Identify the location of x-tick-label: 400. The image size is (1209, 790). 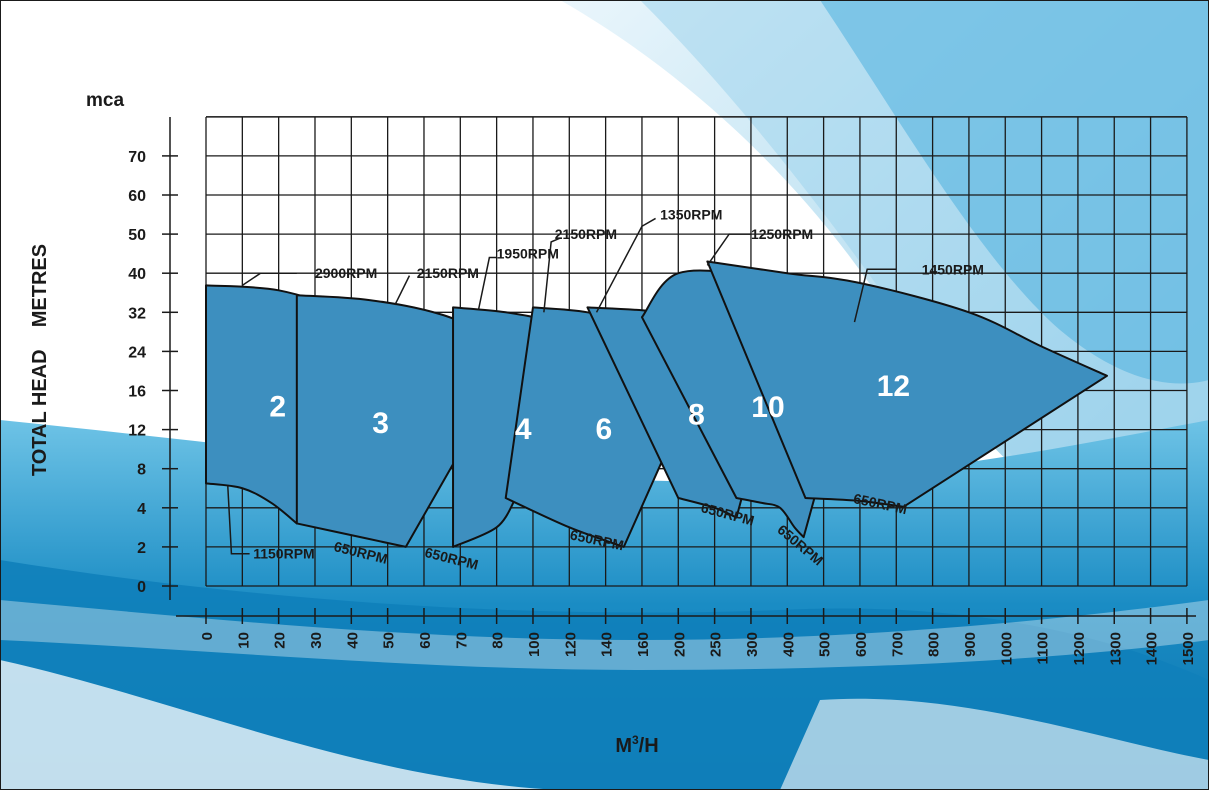
(788, 644).